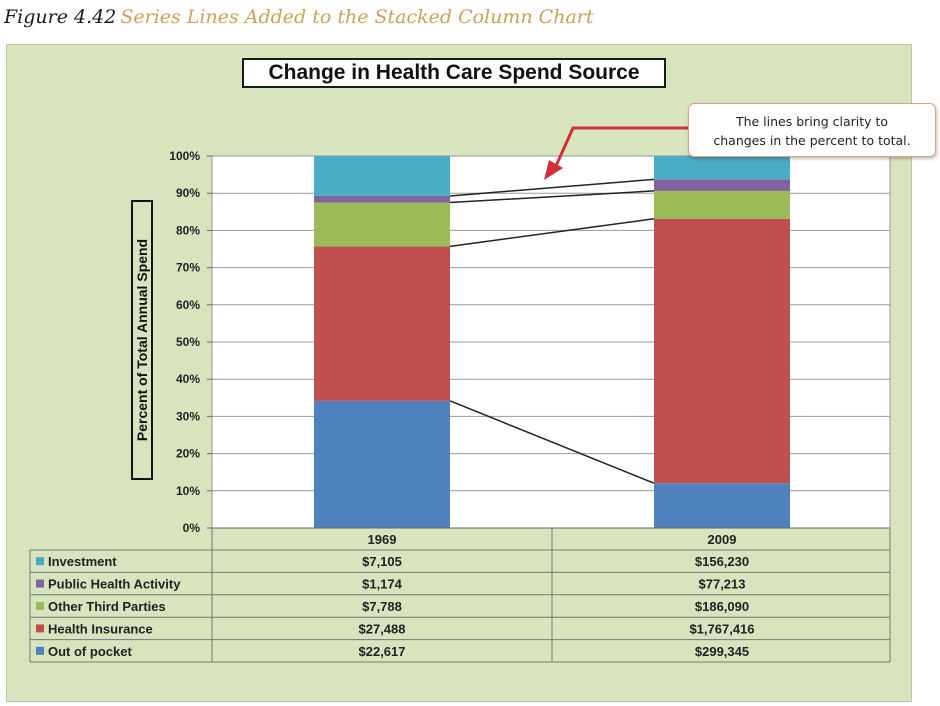 Image resolution: width=940 pixels, height=706 pixels. I want to click on legend-label: Public Health Activity, so click(114, 584).